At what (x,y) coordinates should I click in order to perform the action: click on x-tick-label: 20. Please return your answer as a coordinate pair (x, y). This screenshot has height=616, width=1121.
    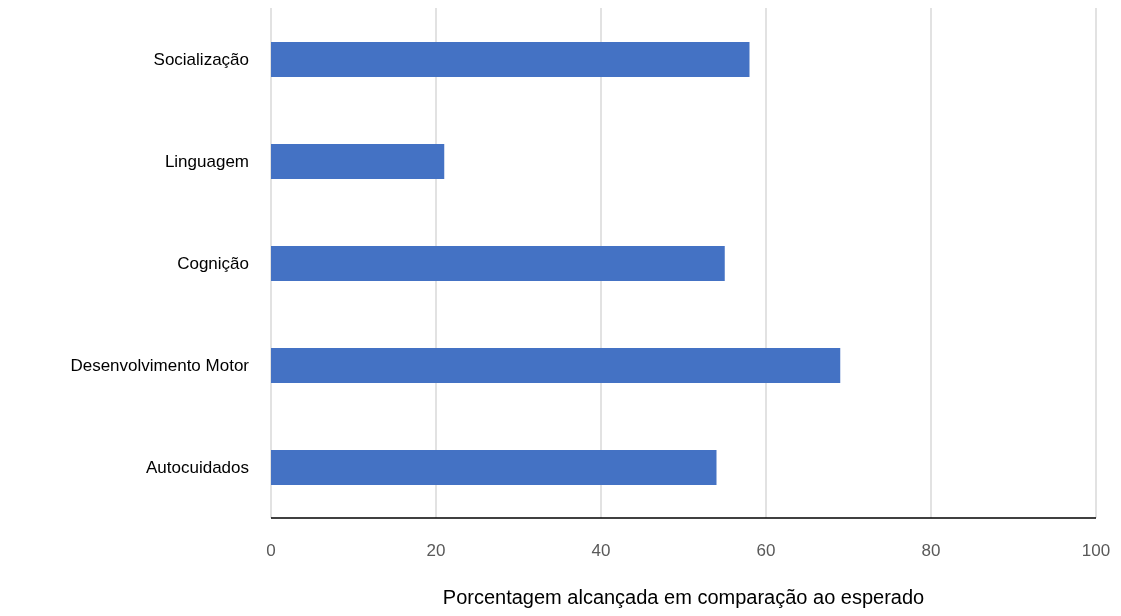
    Looking at the image, I should click on (436, 551).